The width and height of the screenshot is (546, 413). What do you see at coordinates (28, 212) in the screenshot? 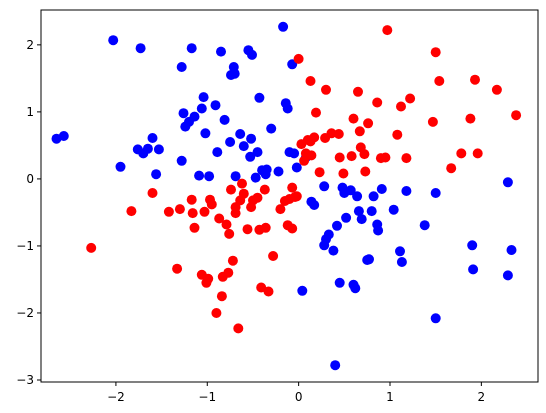
I see `y-axis: 2 1 0 −1 −2 −3` at bounding box center [28, 212].